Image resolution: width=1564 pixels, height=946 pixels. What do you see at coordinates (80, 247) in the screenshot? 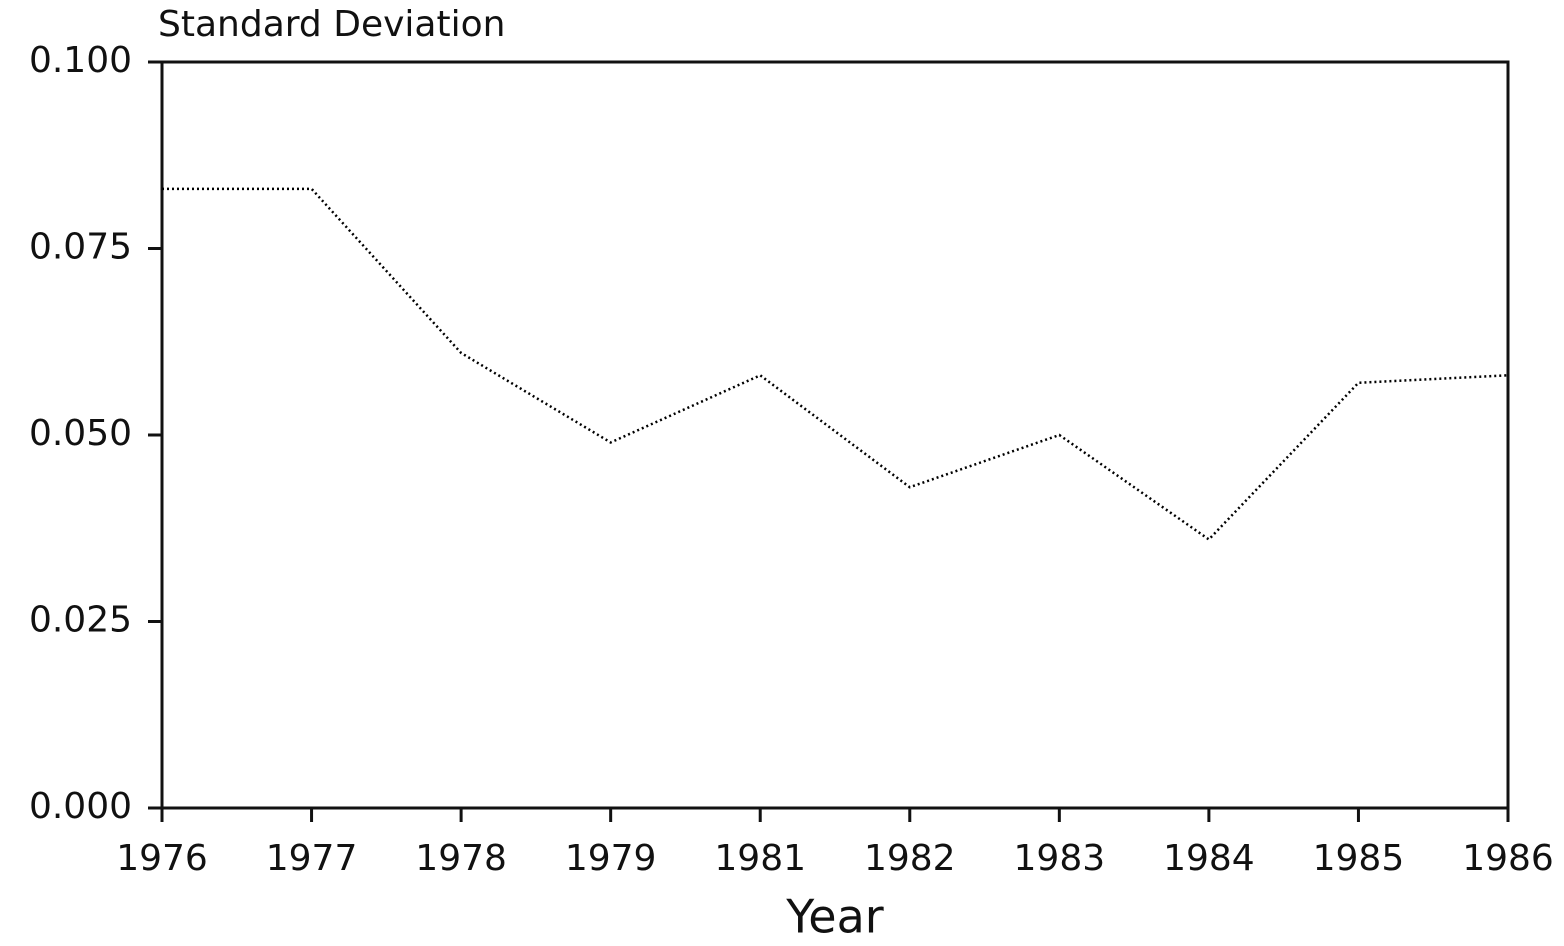
I see `y-tick-label: 0.075` at bounding box center [80, 247].